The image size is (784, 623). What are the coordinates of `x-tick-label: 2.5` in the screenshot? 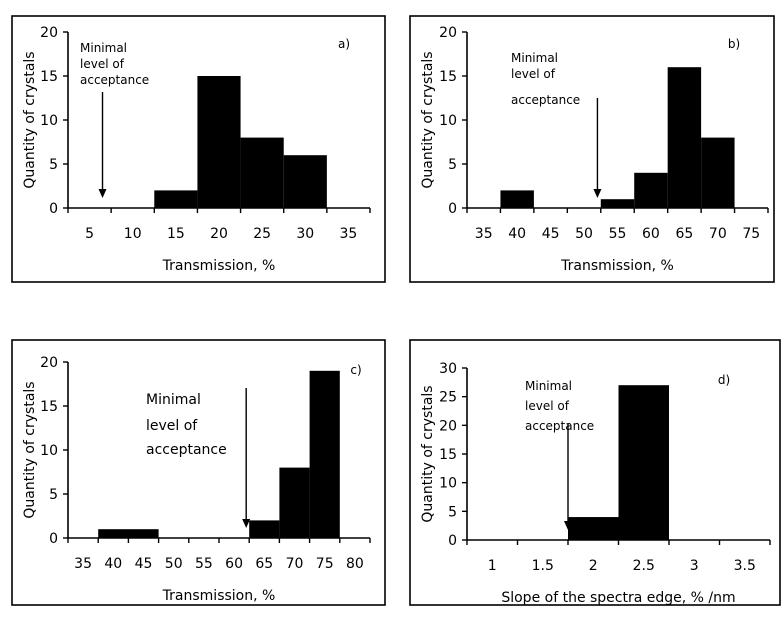 It's located at (644, 566).